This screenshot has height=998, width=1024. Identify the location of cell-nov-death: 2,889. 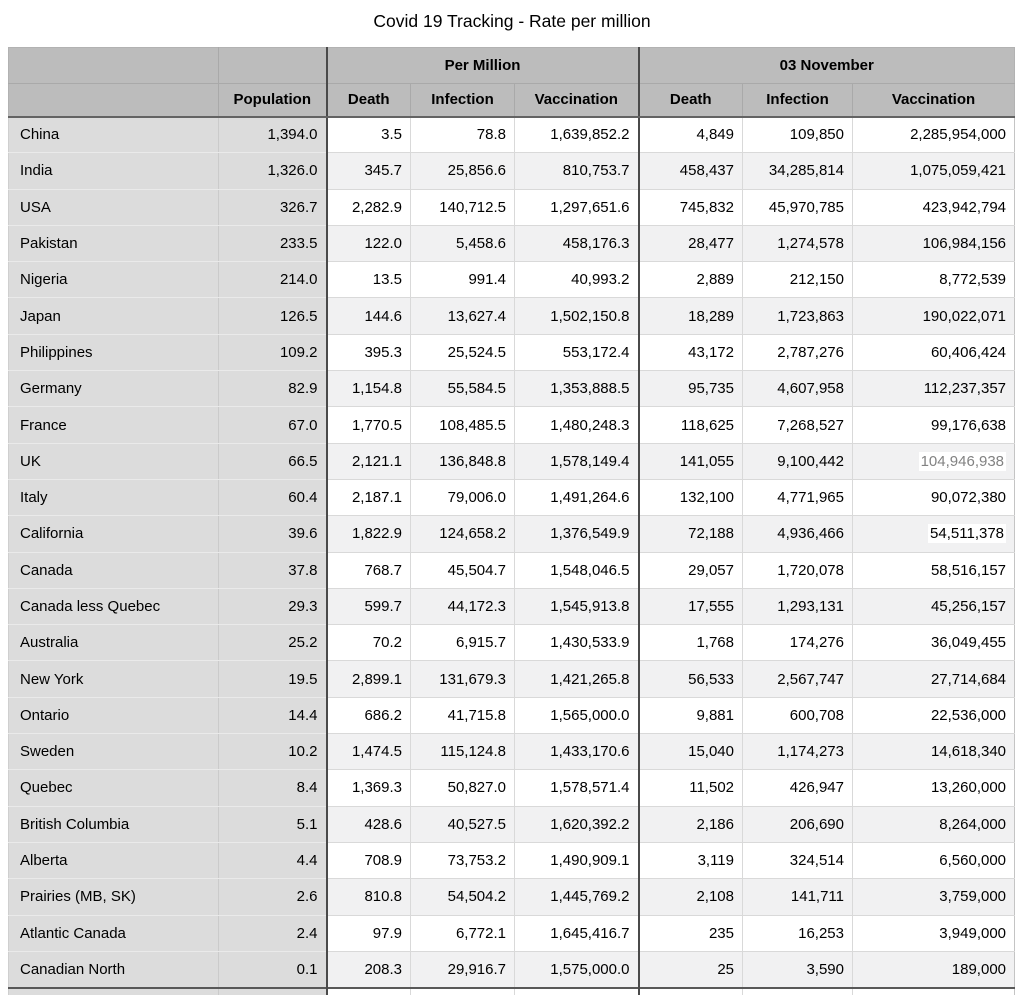
(690, 280).